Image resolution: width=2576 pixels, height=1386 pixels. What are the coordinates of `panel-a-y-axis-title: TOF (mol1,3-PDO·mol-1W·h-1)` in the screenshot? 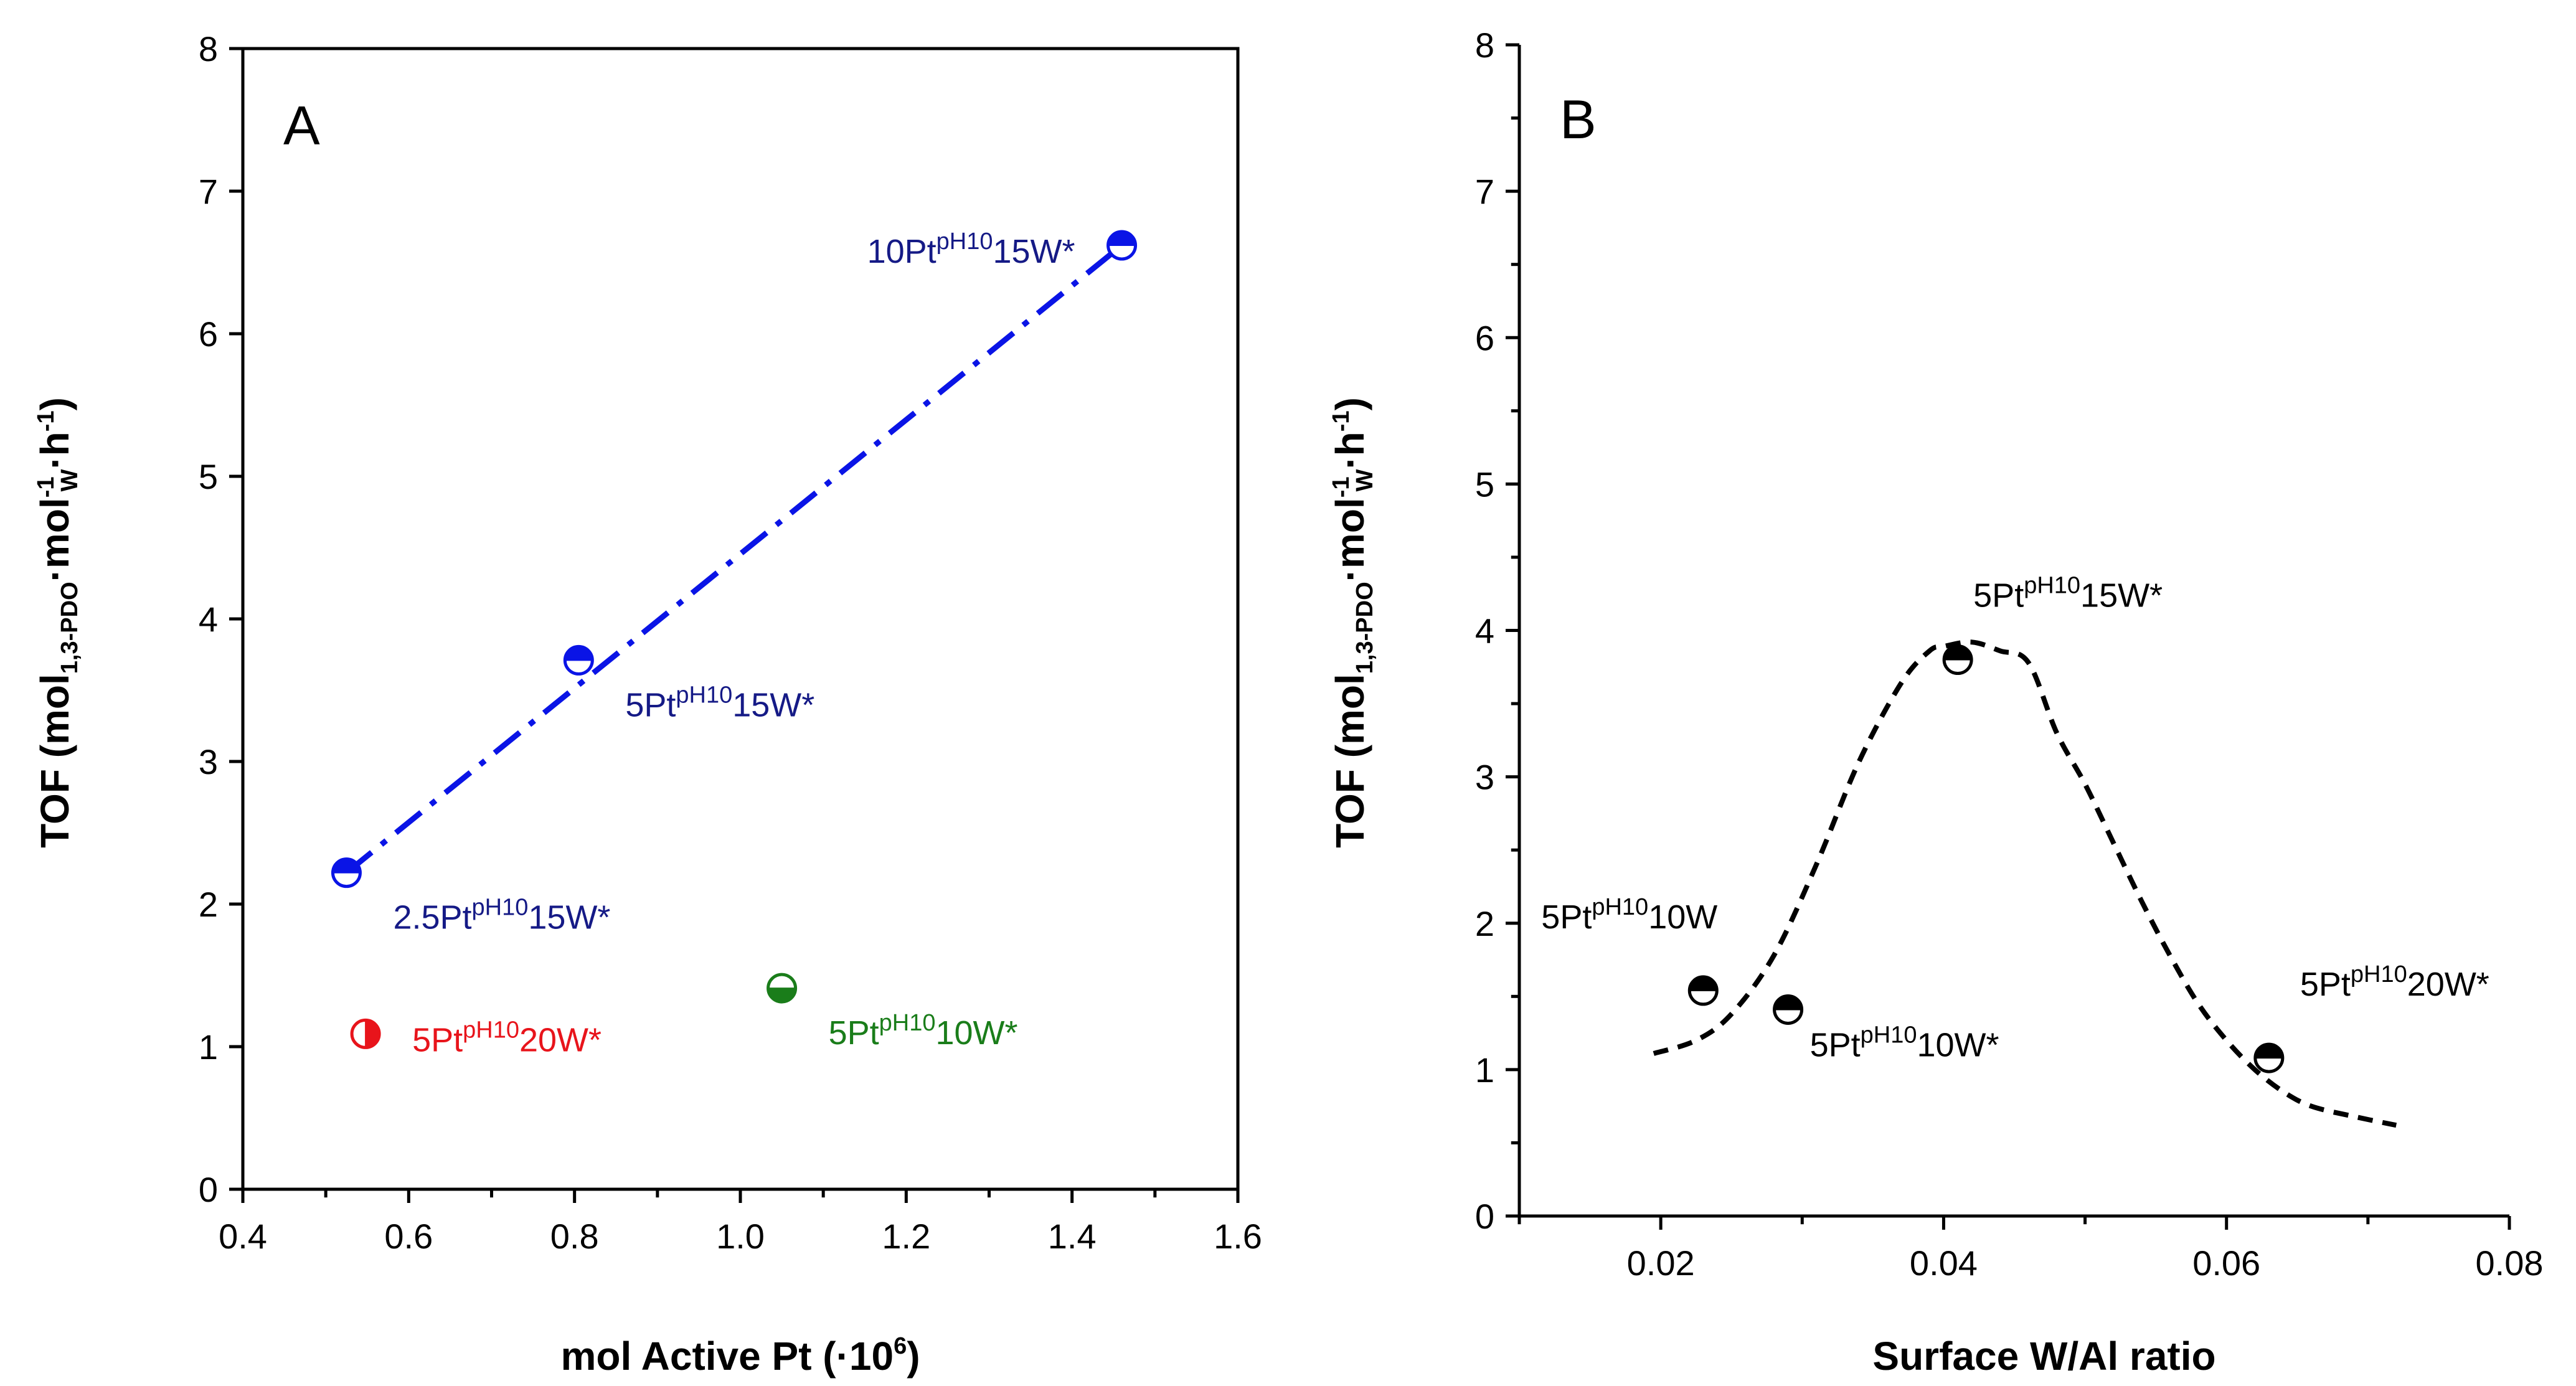 It's located at (57, 622).